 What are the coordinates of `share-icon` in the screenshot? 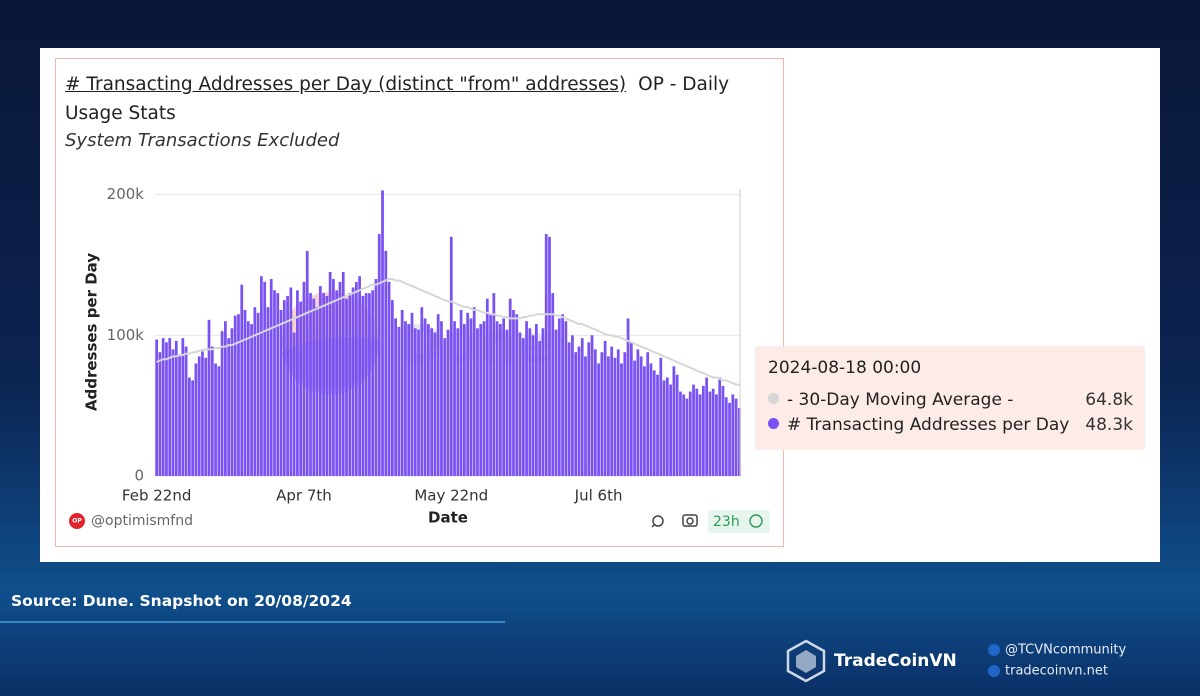 It's located at (657, 521).